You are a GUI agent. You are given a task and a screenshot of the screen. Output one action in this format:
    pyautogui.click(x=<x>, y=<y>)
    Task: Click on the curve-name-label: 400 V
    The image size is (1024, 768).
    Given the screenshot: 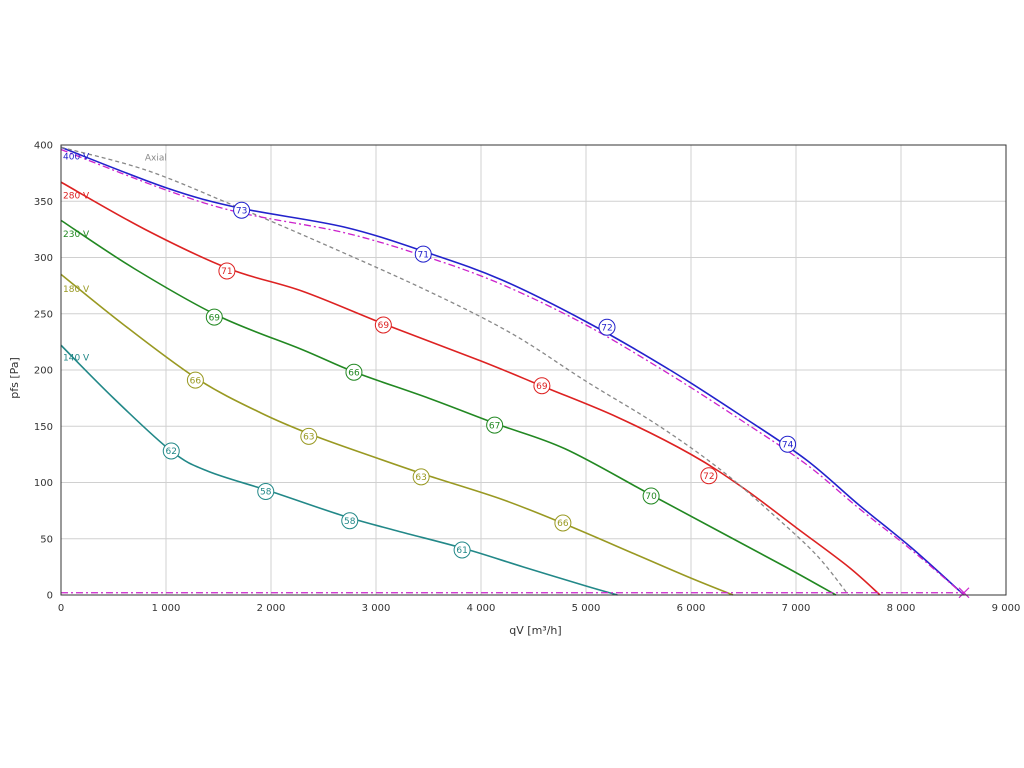 What is the action you would take?
    pyautogui.click(x=76, y=157)
    